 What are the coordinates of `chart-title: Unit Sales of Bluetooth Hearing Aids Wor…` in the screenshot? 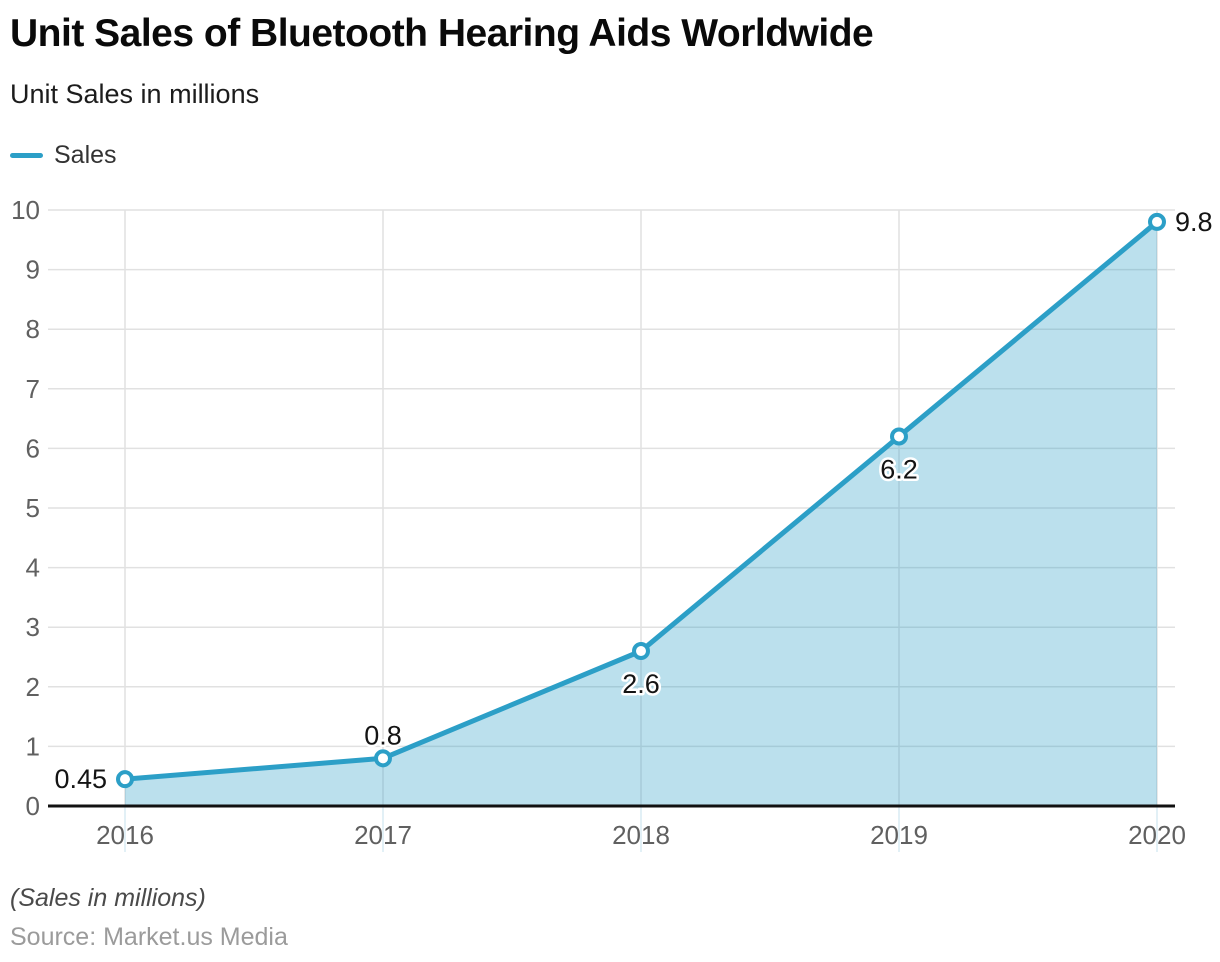 It's located at (442, 33).